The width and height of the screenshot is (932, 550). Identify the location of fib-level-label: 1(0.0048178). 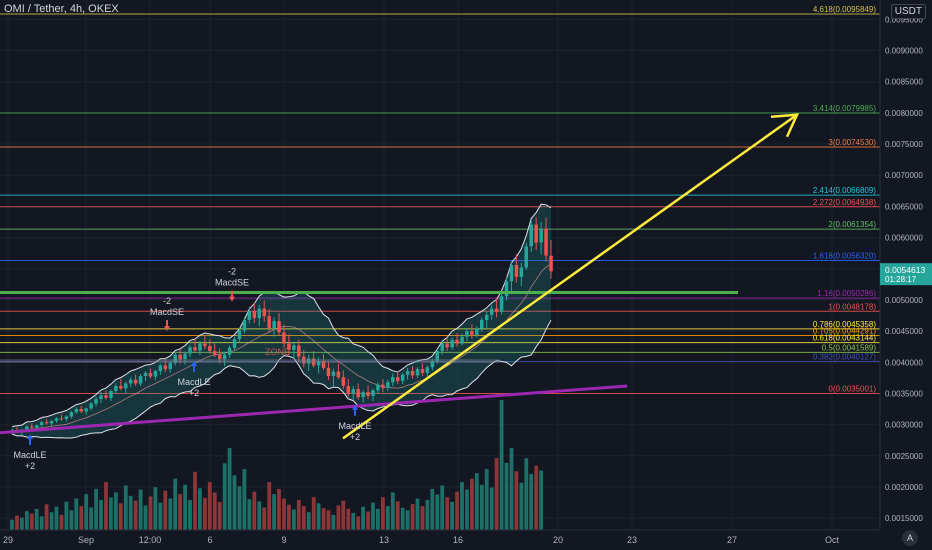
(852, 306).